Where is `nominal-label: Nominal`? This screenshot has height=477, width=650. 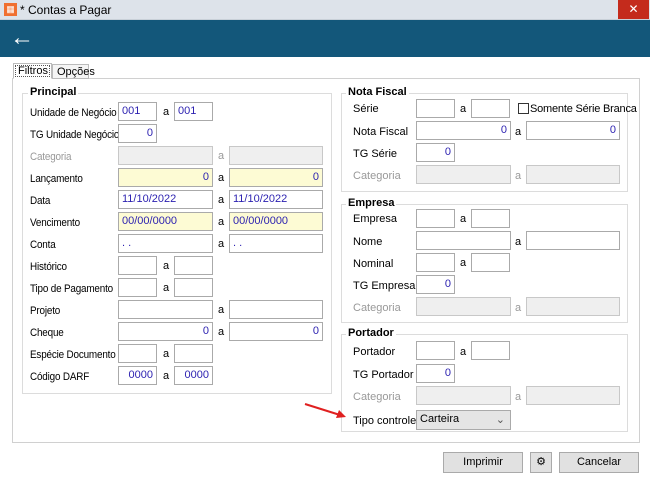 nominal-label: Nominal is located at coordinates (373, 264).